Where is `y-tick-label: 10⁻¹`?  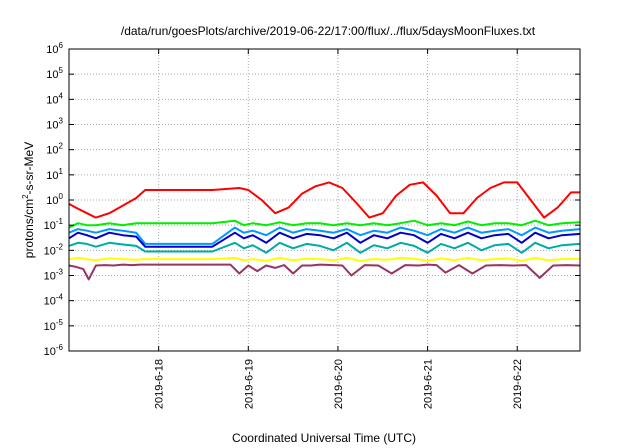 y-tick-label: 10⁻¹ is located at coordinates (54, 224).